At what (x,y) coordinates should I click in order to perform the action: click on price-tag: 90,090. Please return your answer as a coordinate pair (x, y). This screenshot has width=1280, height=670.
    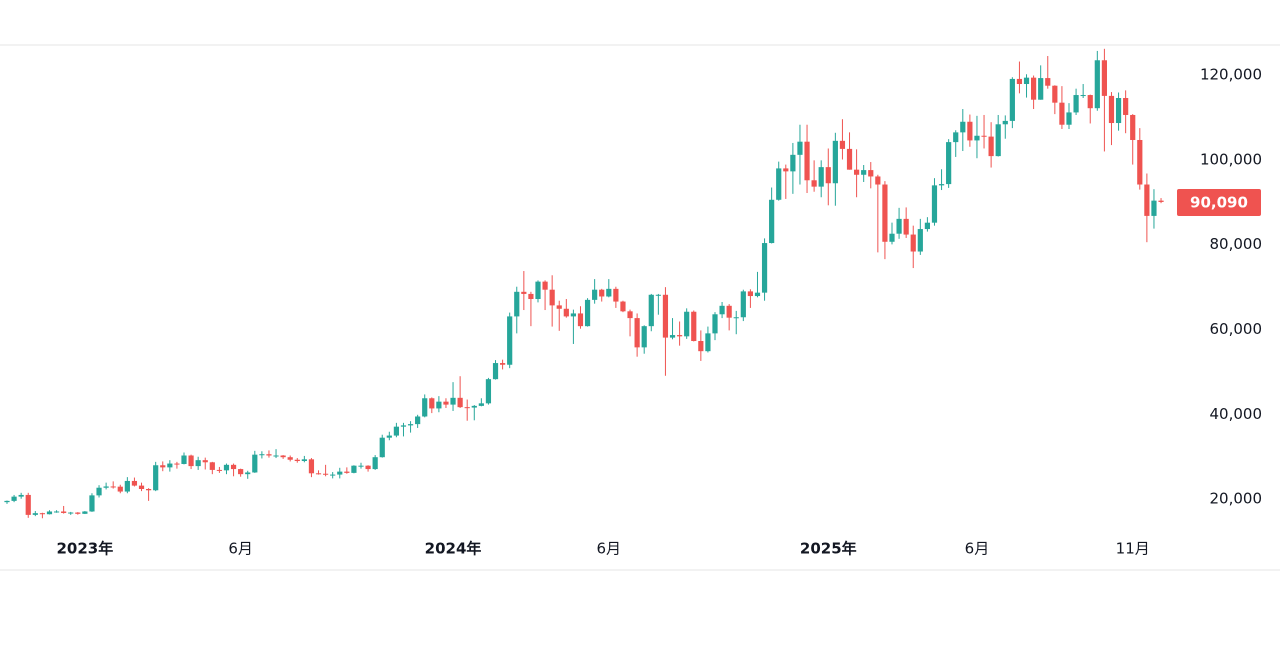
    Looking at the image, I should click on (1219, 202).